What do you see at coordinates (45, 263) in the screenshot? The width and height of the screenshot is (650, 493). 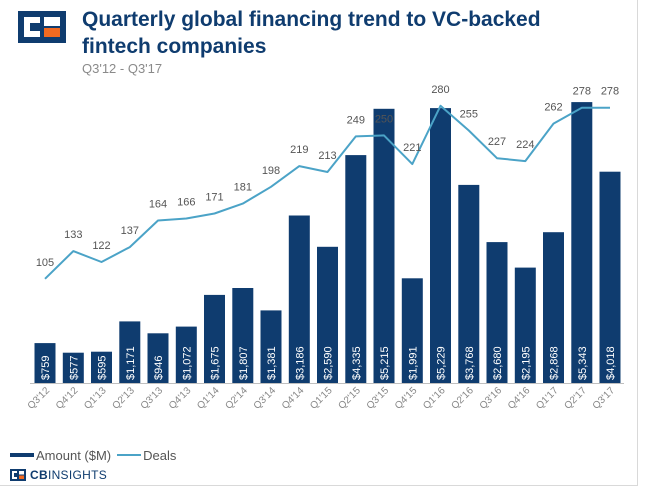 I see `deals-data-label: 105` at bounding box center [45, 263].